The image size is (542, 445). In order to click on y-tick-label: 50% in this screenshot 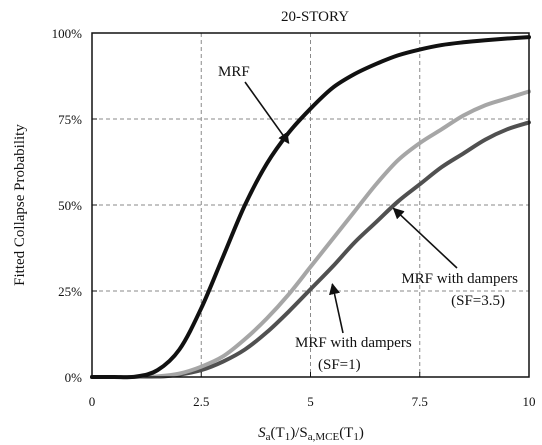, I will do `click(70, 205)`.